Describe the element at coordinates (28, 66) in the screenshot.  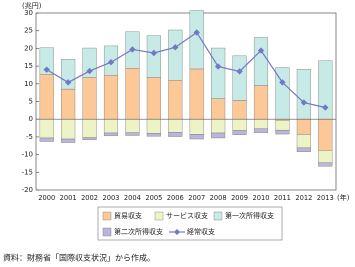
I see `y-tick-label: 15` at that location.